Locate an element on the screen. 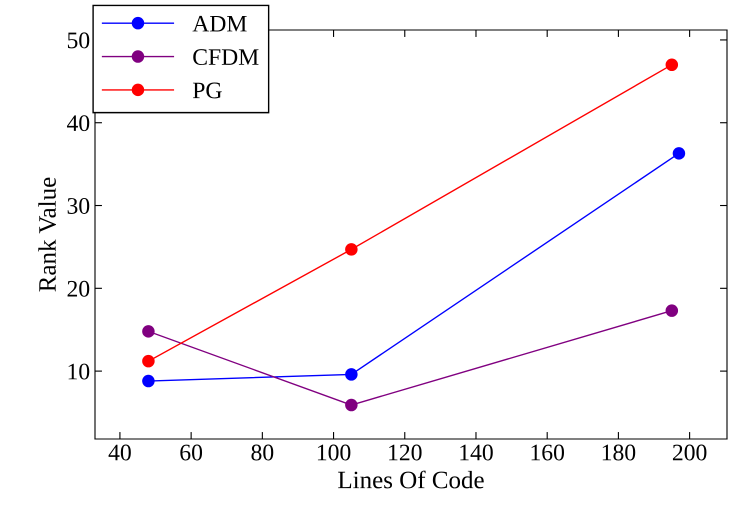  x-tick-label: 160 is located at coordinates (548, 452).